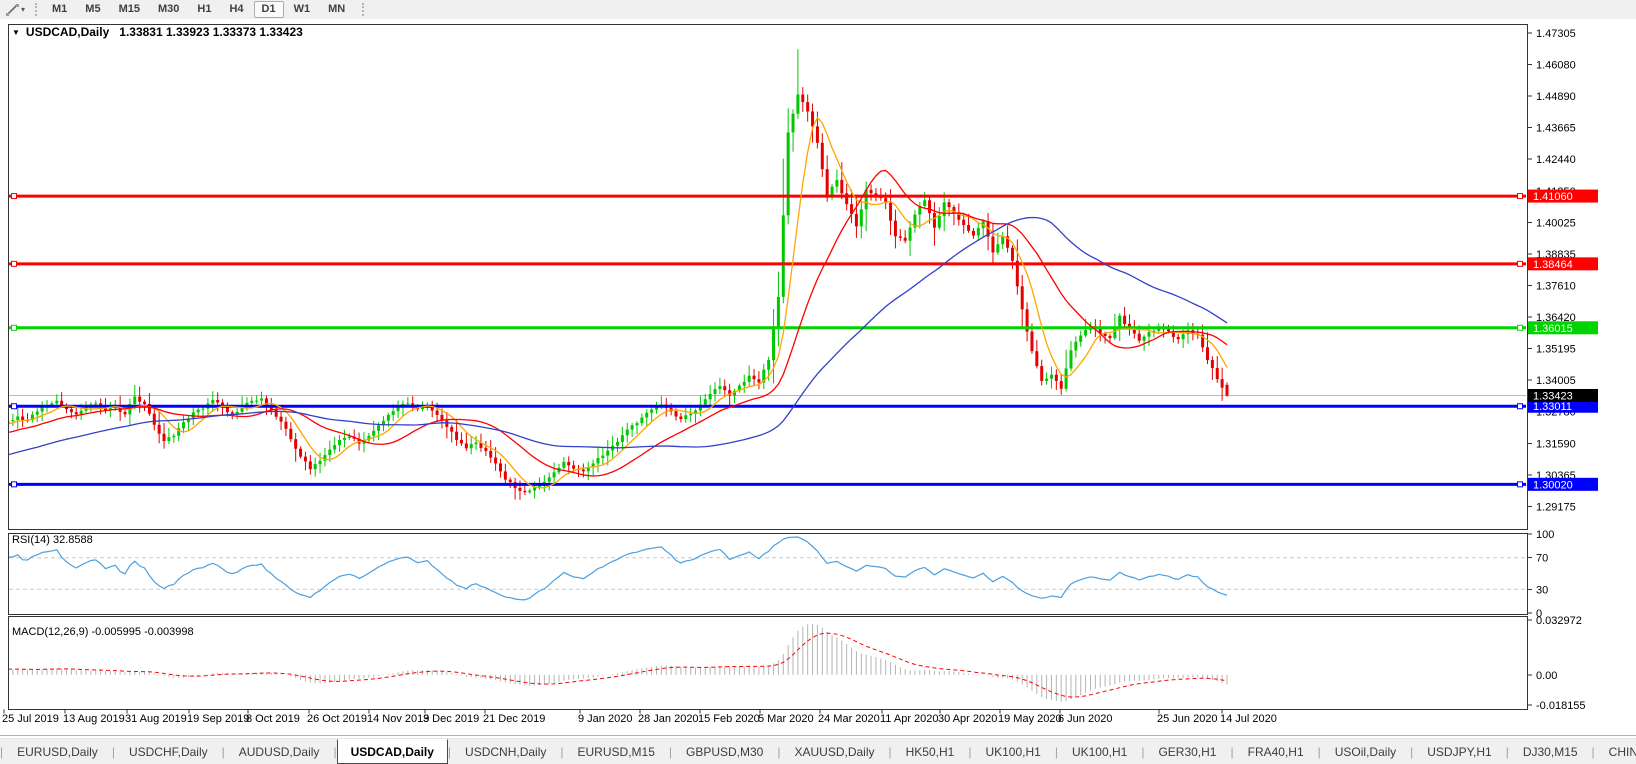 The image size is (1636, 764). What do you see at coordinates (1556, 381) in the screenshot?
I see `price-tick-label: 1.34005` at bounding box center [1556, 381].